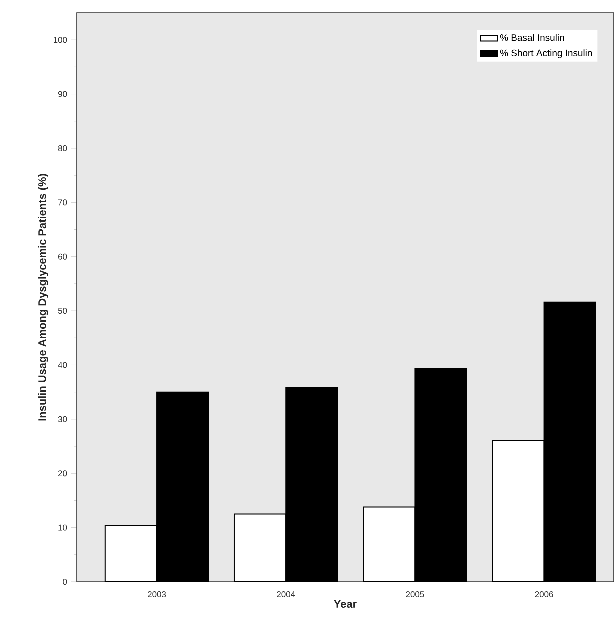 The height and width of the screenshot is (641, 614). Describe the element at coordinates (62, 473) in the screenshot. I see `y-tick-label: 20` at that location.